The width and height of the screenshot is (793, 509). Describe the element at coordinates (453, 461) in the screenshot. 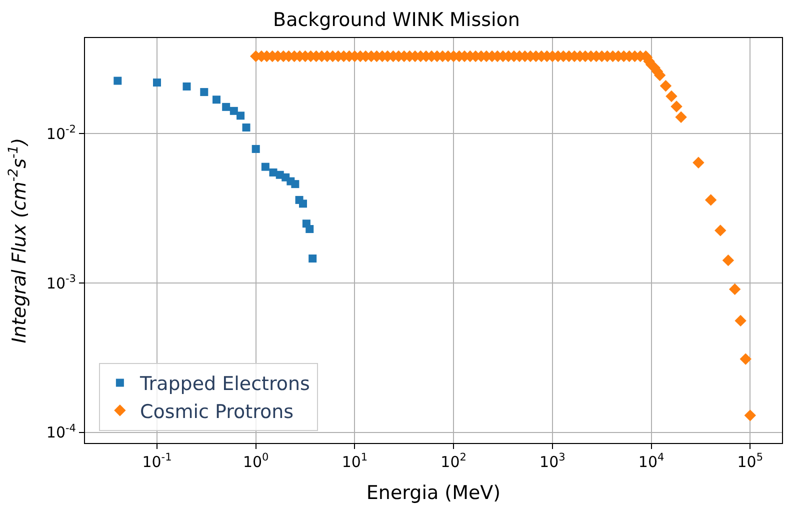

I see `x-tick-label: 10$^{2}$` at that location.